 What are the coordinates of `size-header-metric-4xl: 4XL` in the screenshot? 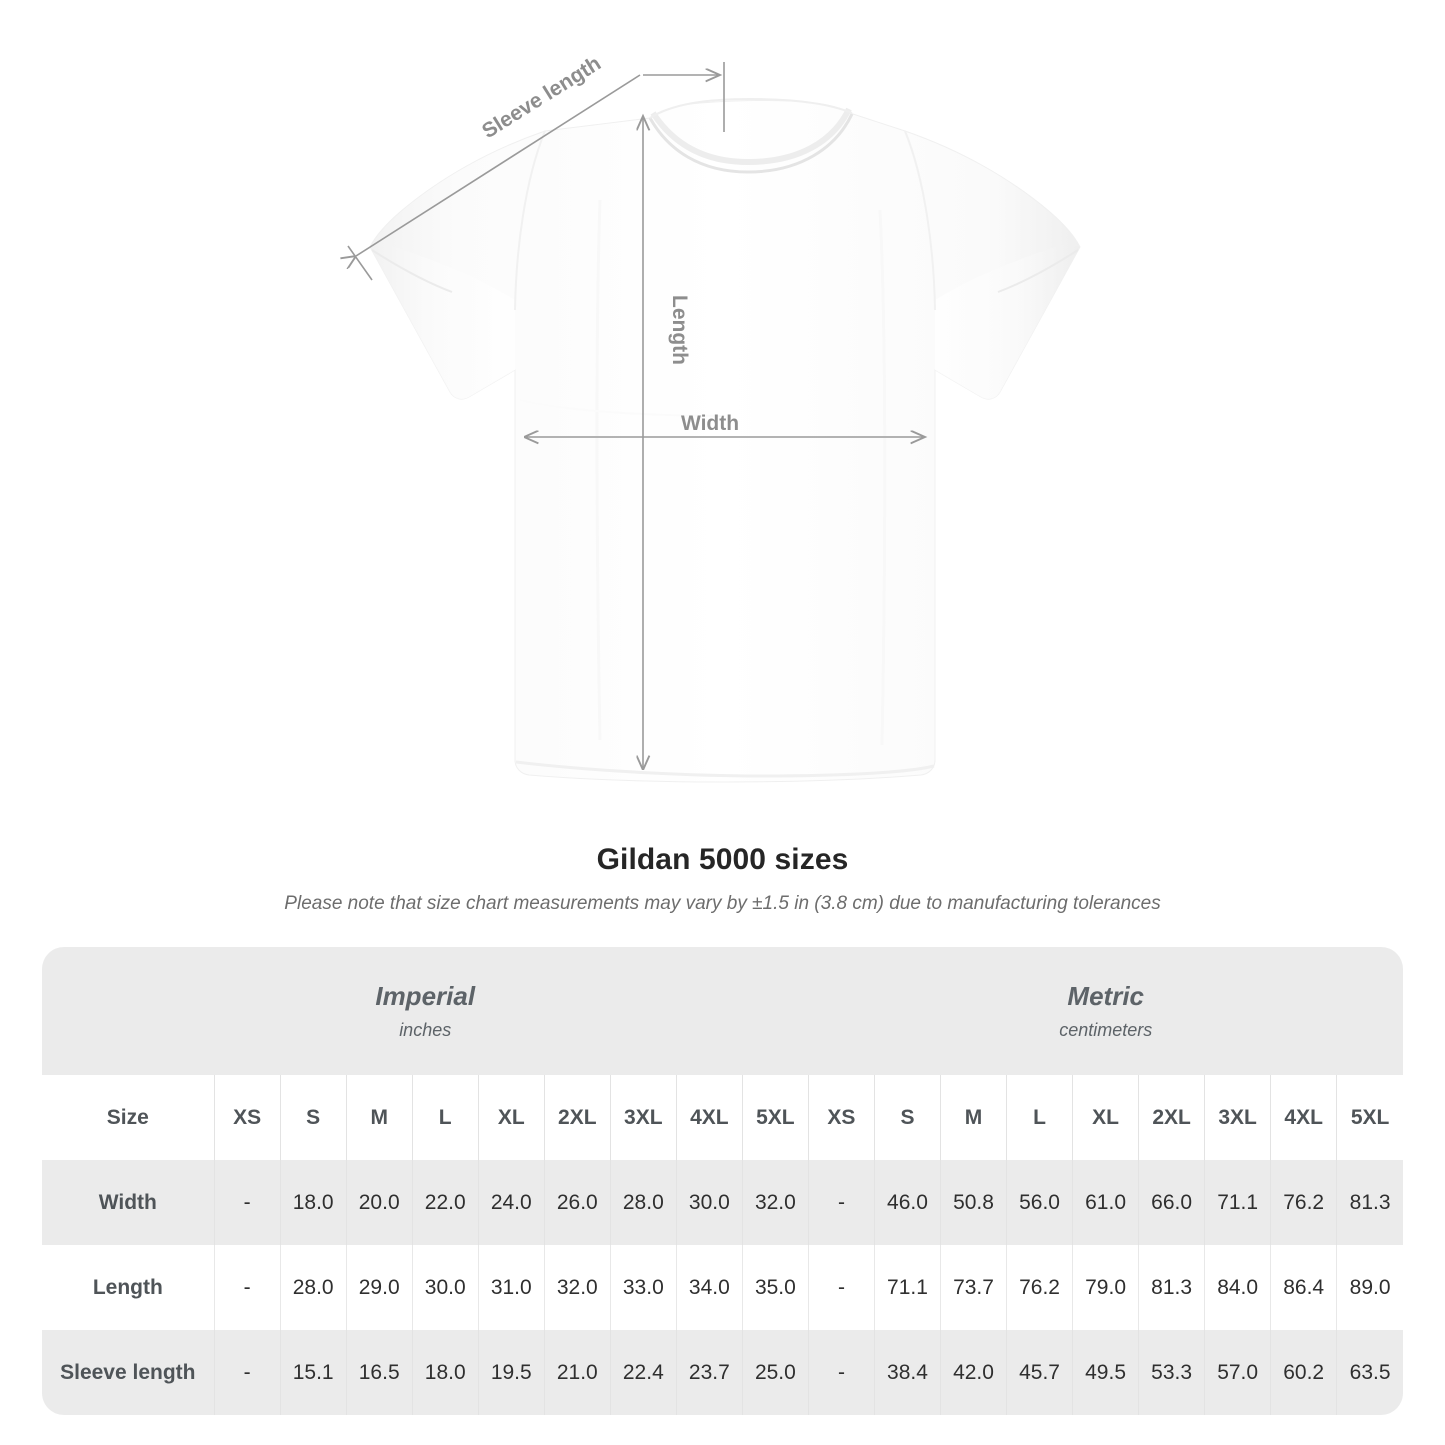 It's located at (1303, 1117).